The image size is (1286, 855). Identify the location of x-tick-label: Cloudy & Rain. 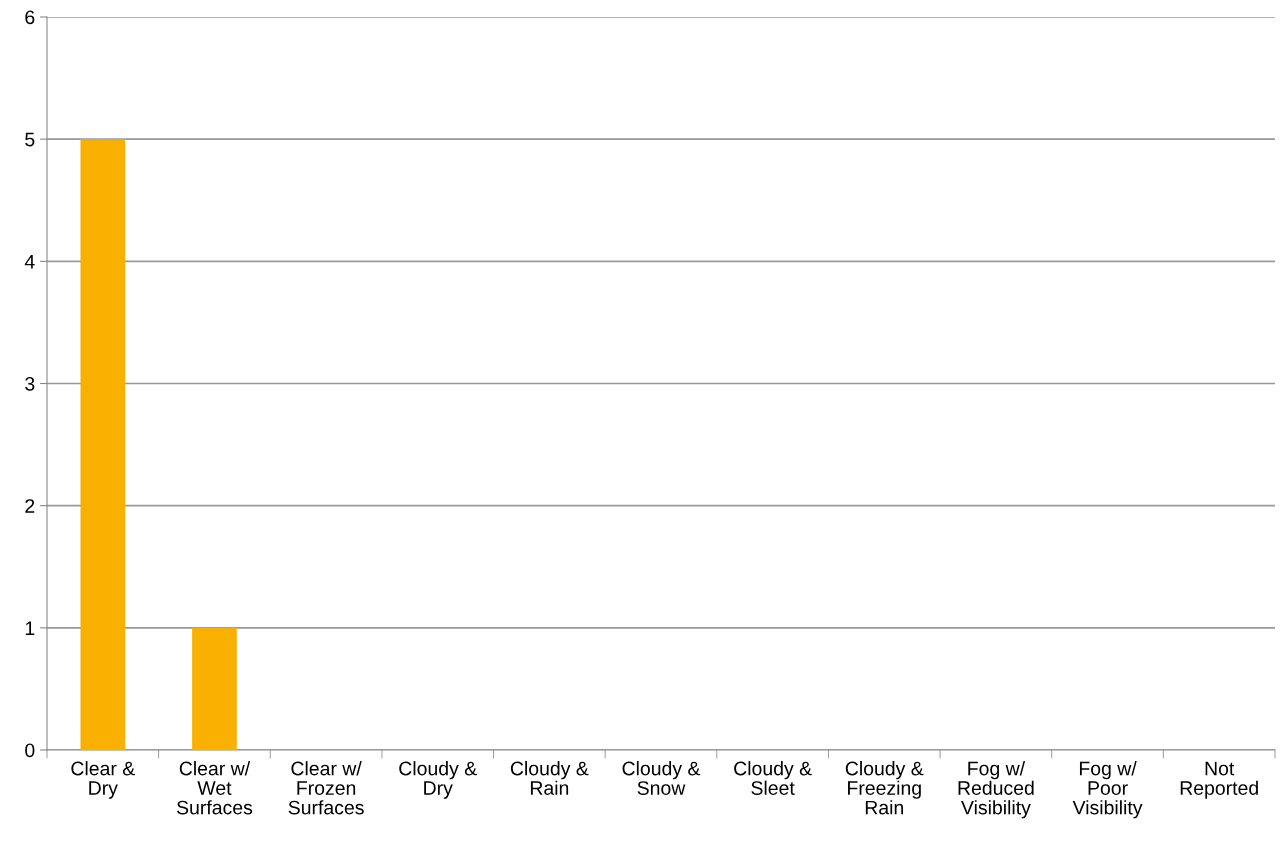
(549, 778).